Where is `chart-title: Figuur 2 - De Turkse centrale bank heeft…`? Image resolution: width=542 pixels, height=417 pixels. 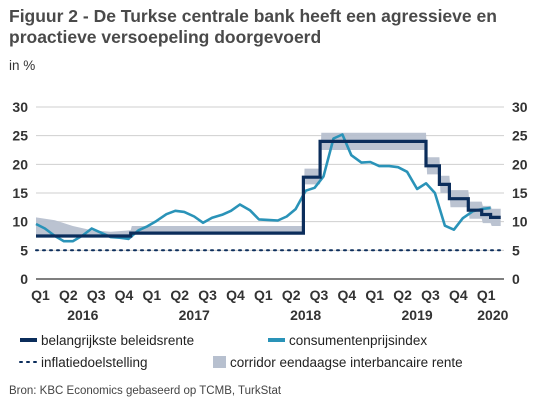 chart-title: Figuur 2 - De Turkse centrale bank heeft… is located at coordinates (253, 26).